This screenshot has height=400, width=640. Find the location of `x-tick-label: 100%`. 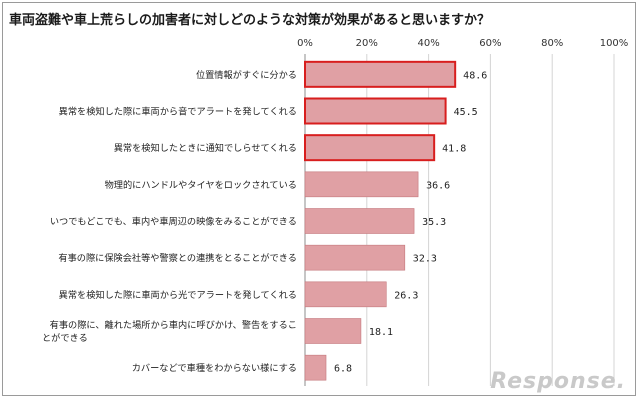

x-tick-label: 100% is located at coordinates (614, 43).